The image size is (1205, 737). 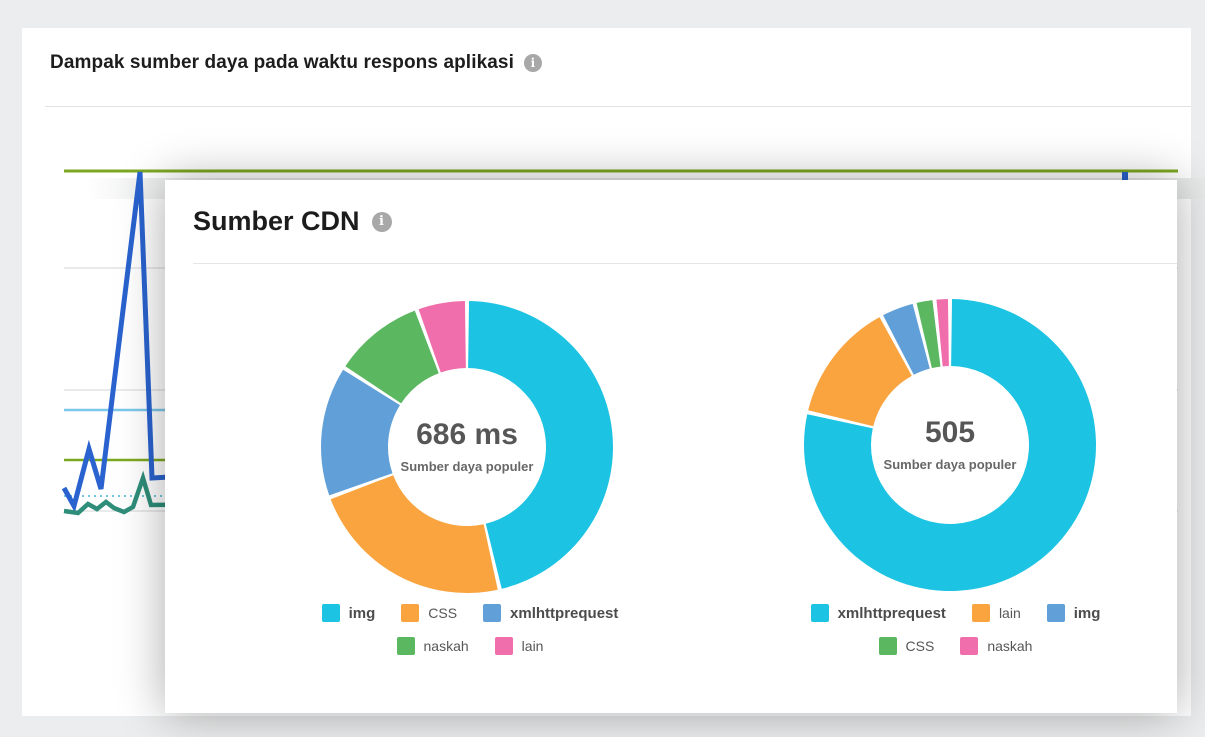 What do you see at coordinates (470, 646) in the screenshot?
I see `legend-row: naskah lain` at bounding box center [470, 646].